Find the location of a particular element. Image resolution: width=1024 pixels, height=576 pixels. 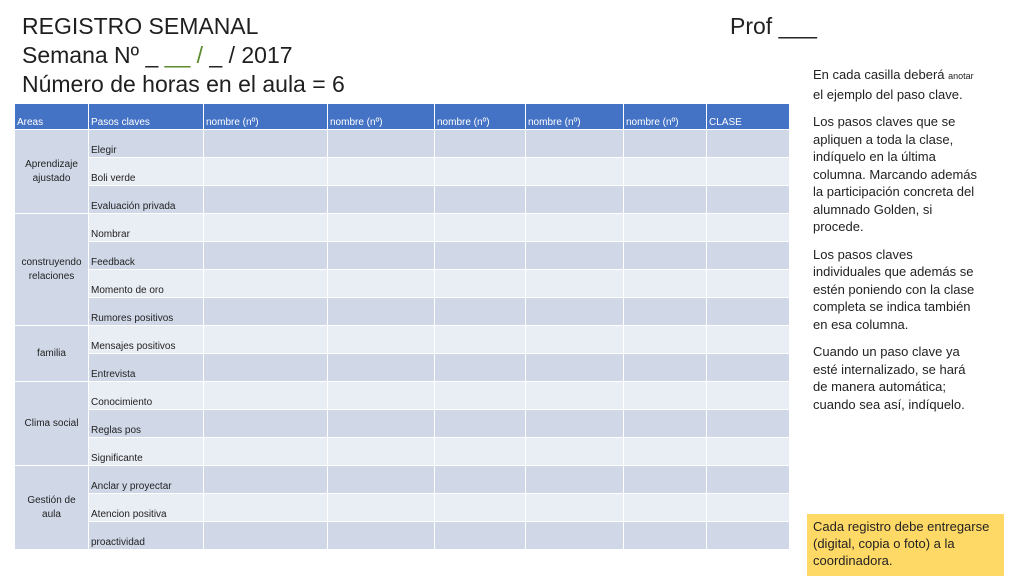

paso-cell: Significante is located at coordinates (146, 451).